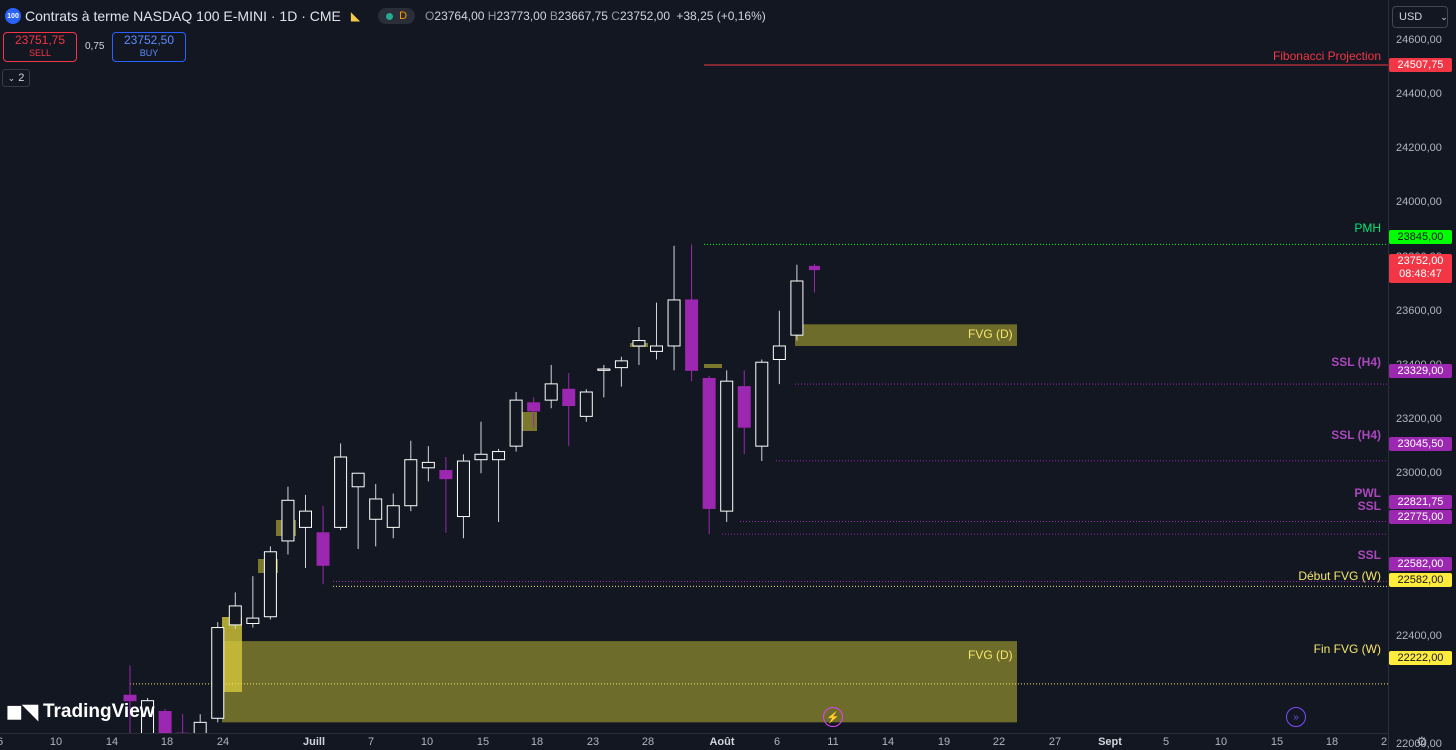  Describe the element at coordinates (98, 711) in the screenshot. I see `brand-name: TradingView` at that location.